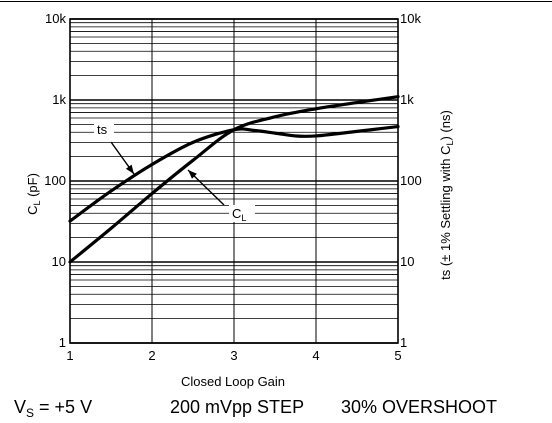  I want to click on y-left-label-main: C, so click(32, 210).